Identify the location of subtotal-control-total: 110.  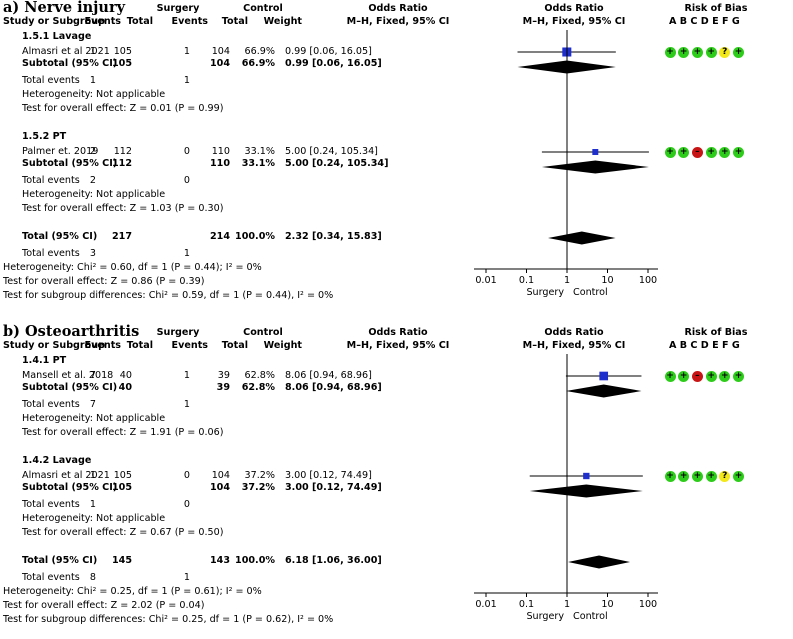
(219, 163).